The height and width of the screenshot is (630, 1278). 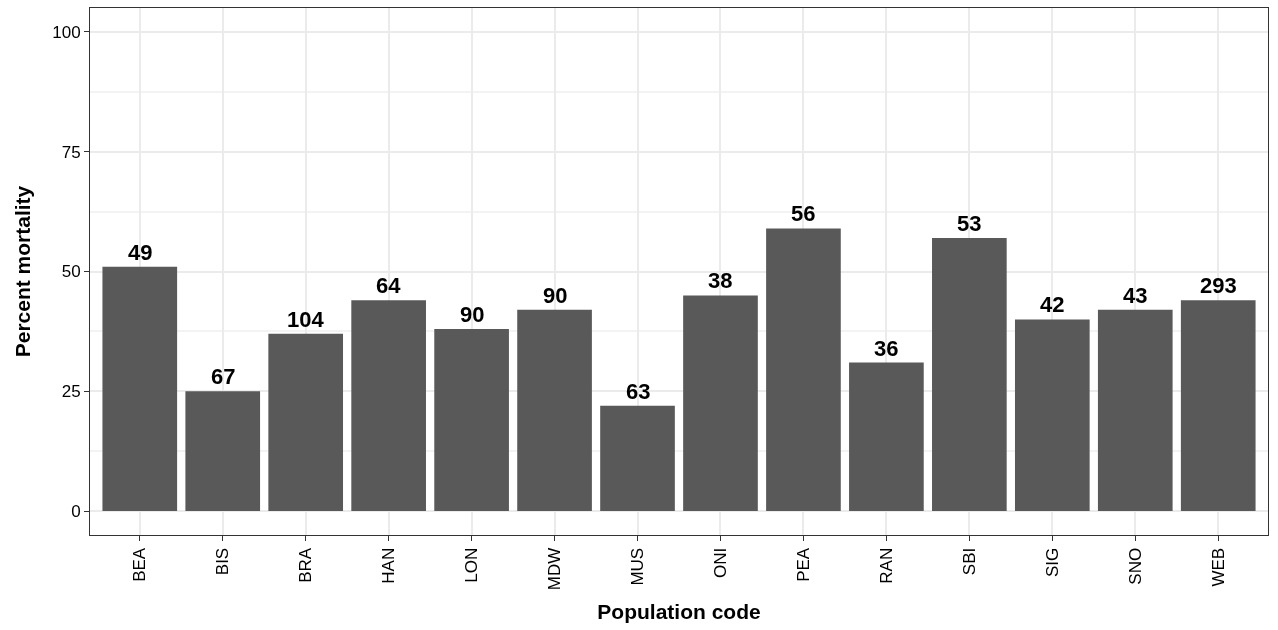 What do you see at coordinates (389, 285) in the screenshot?
I see `annotation: 64` at bounding box center [389, 285].